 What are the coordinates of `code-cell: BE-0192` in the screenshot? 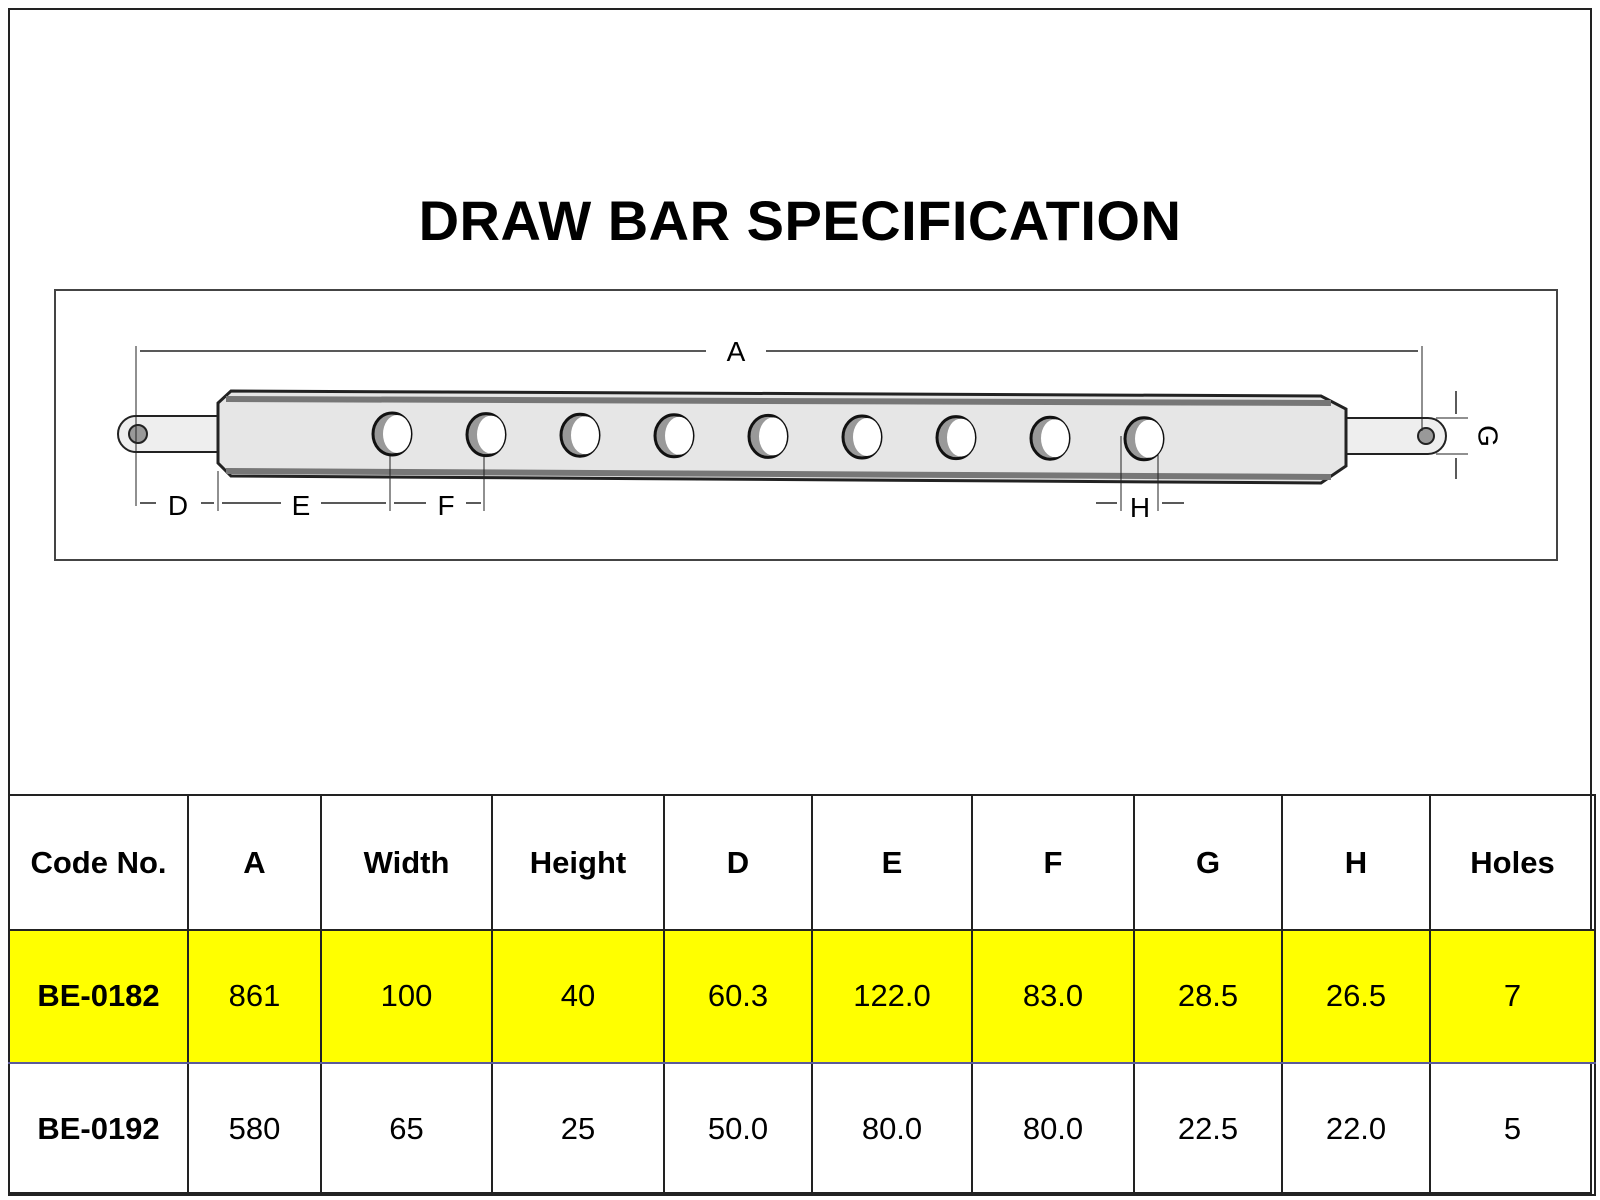 It's located at (98, 1128).